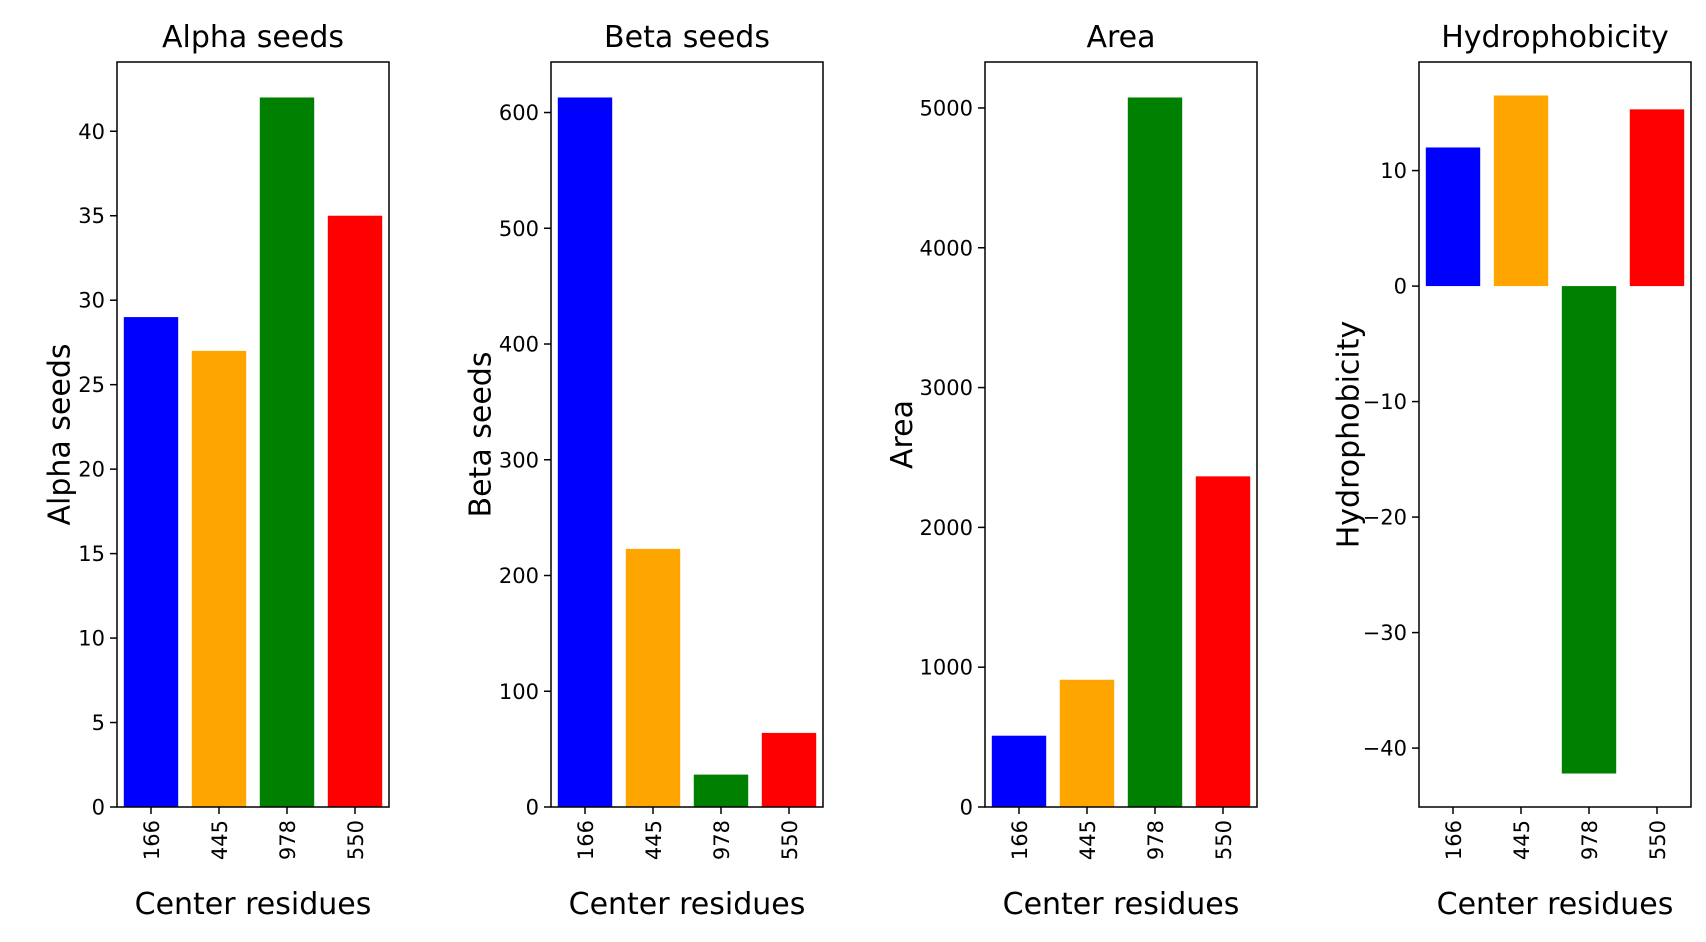 This screenshot has height=942, width=1706. What do you see at coordinates (519, 229) in the screenshot?
I see `y-tick-label: 500` at bounding box center [519, 229].